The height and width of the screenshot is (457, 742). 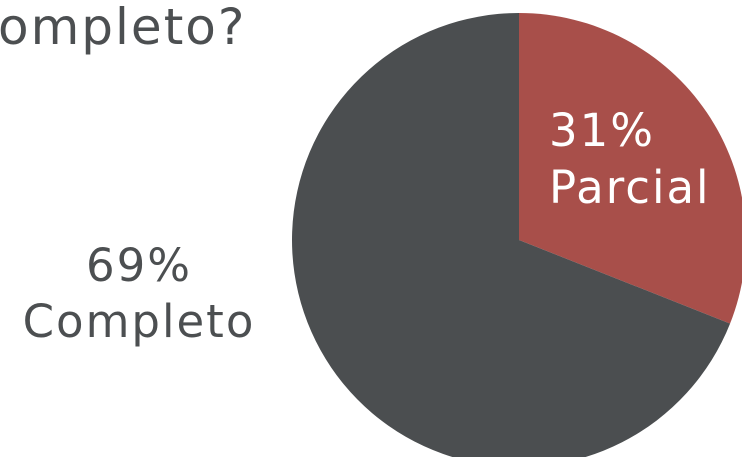 I want to click on slice-percent-completo: 69%, so click(x=139, y=265).